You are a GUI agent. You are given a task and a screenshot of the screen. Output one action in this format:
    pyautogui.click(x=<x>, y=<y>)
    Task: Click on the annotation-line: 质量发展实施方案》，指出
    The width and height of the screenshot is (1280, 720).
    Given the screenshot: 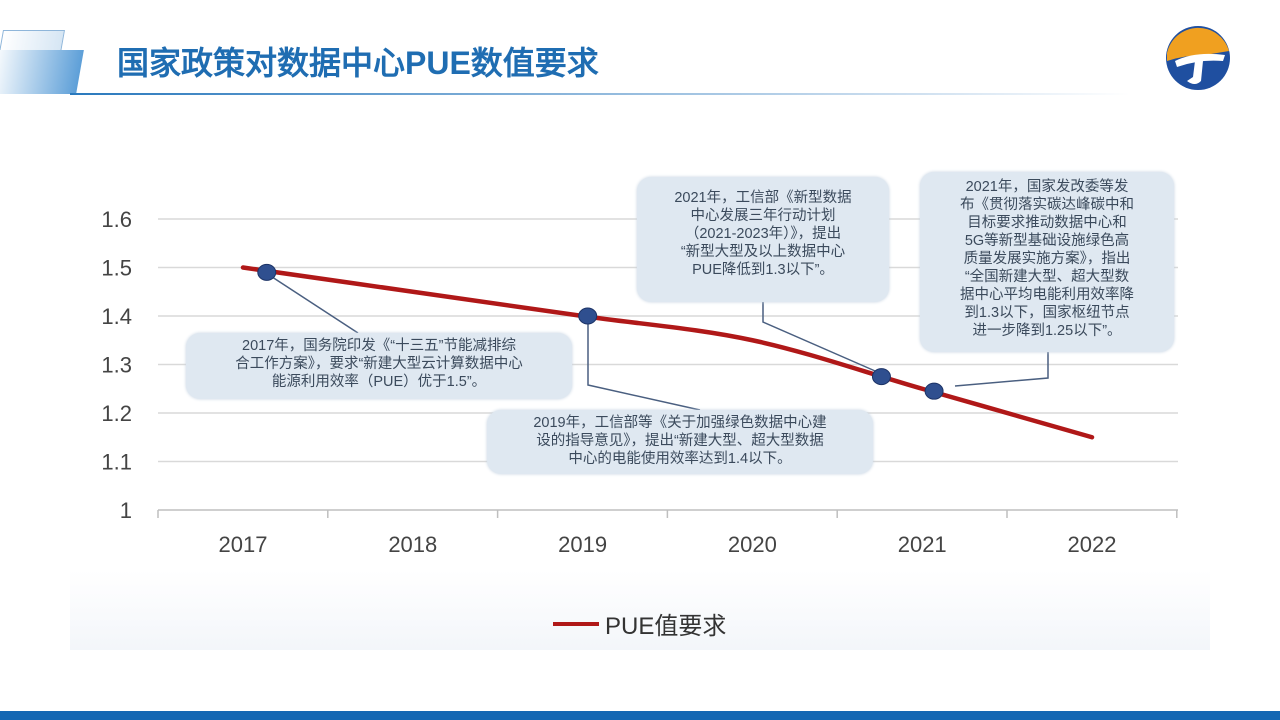 What is the action you would take?
    pyautogui.click(x=1047, y=259)
    